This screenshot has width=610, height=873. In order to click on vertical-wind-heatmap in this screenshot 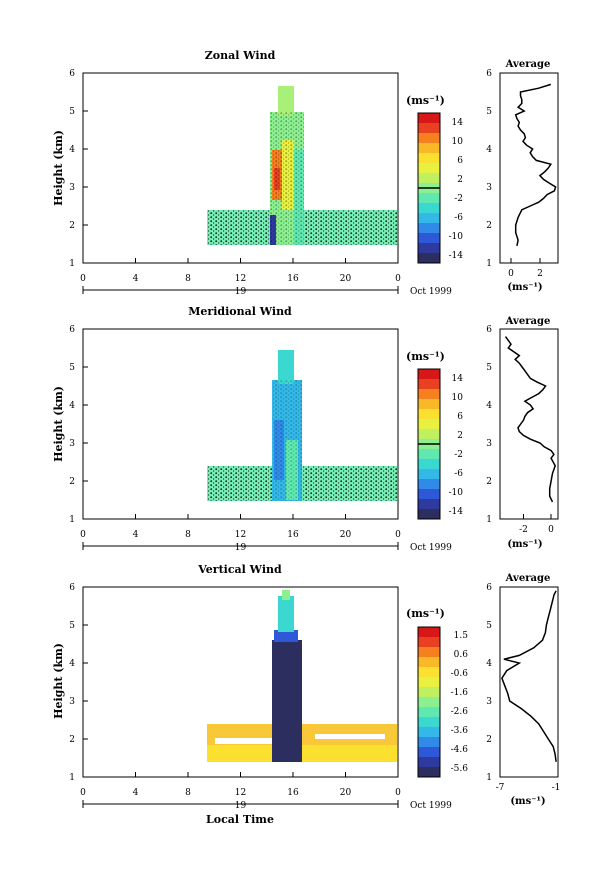, I will do `click(302, 676)`.